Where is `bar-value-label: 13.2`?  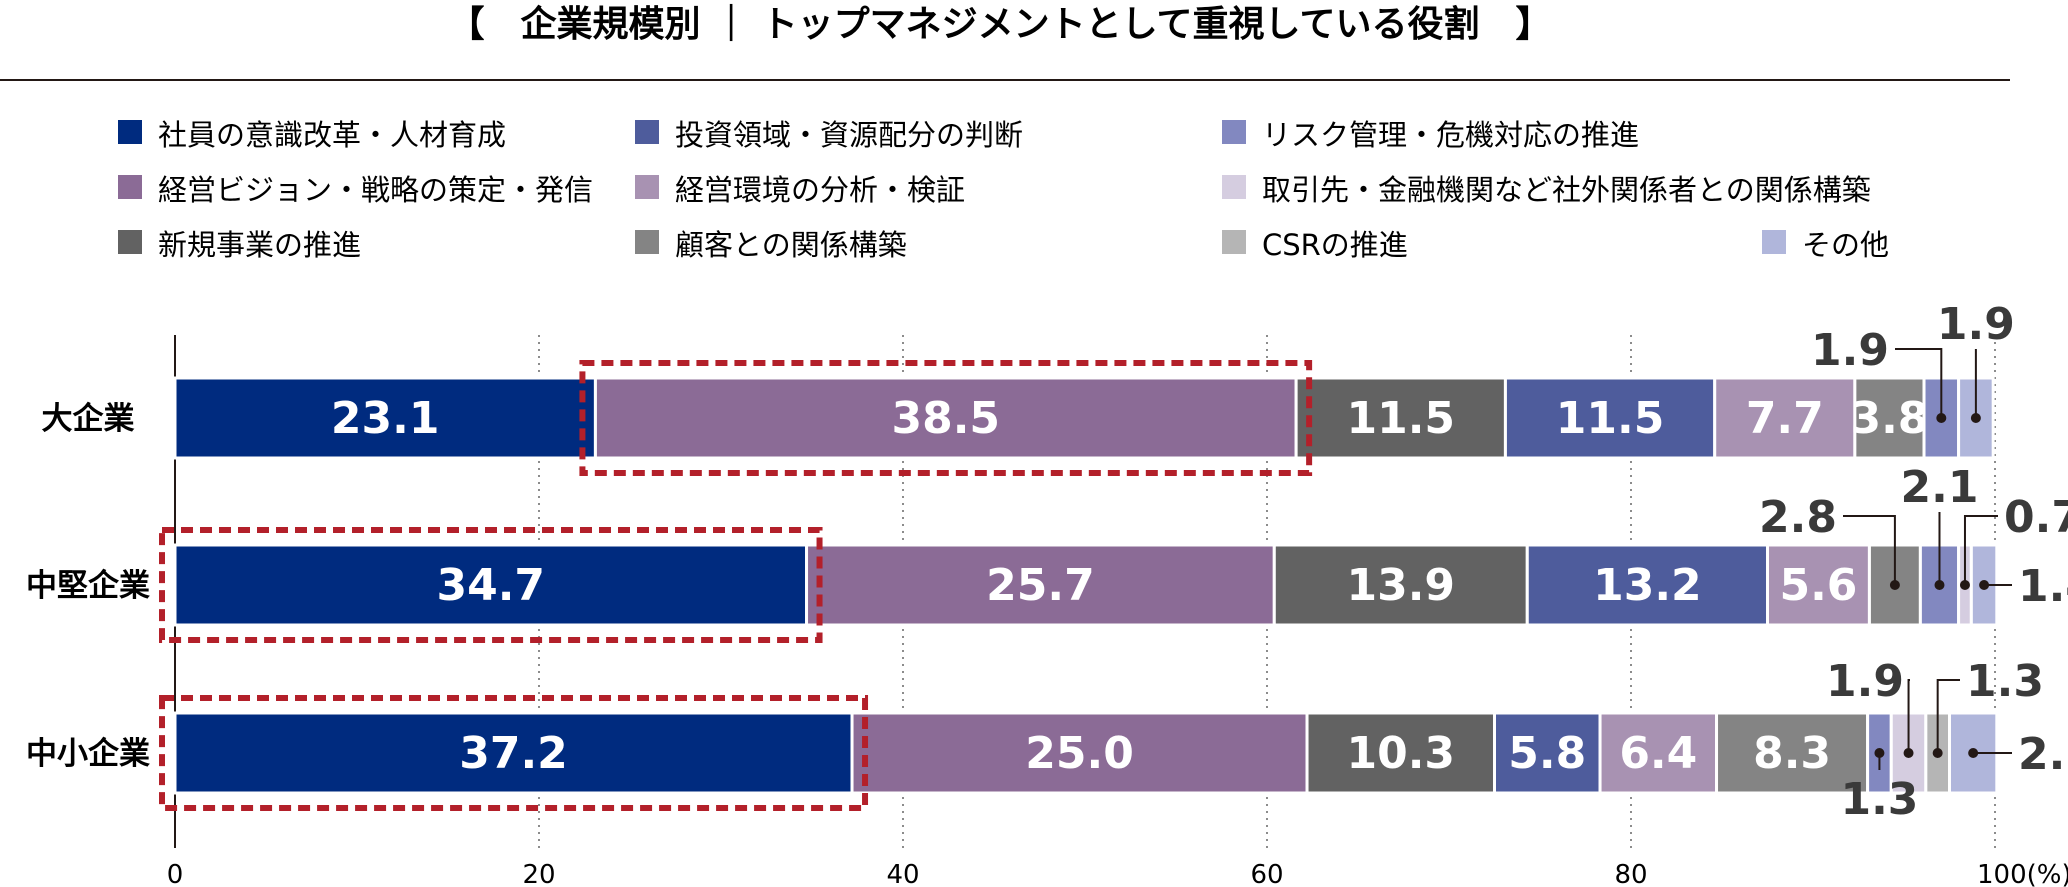 bar-value-label: 13.2 is located at coordinates (1647, 585).